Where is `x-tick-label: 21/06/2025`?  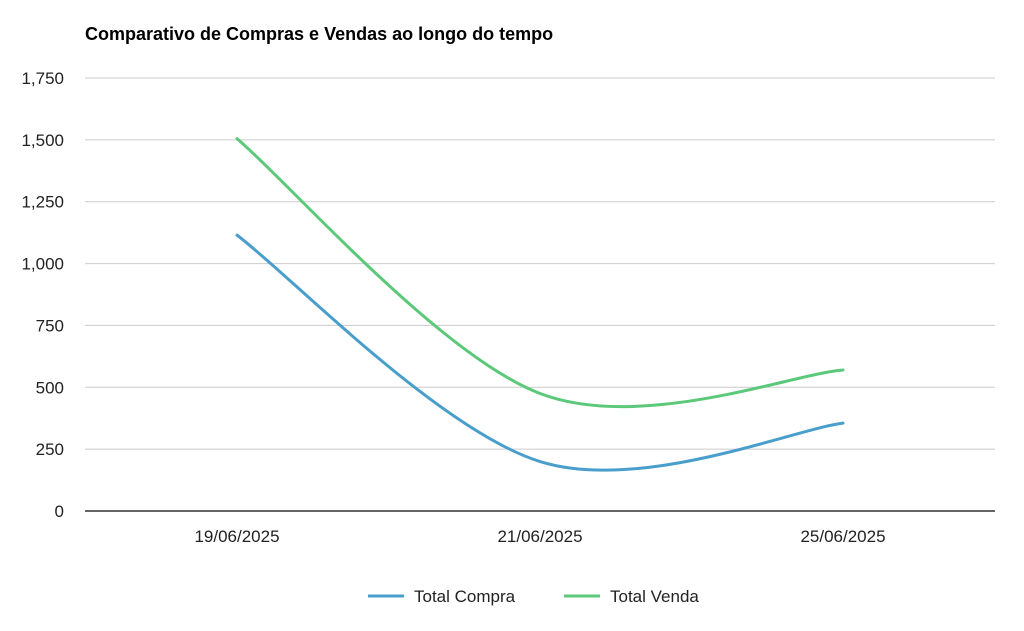 x-tick-label: 21/06/2025 is located at coordinates (539, 536).